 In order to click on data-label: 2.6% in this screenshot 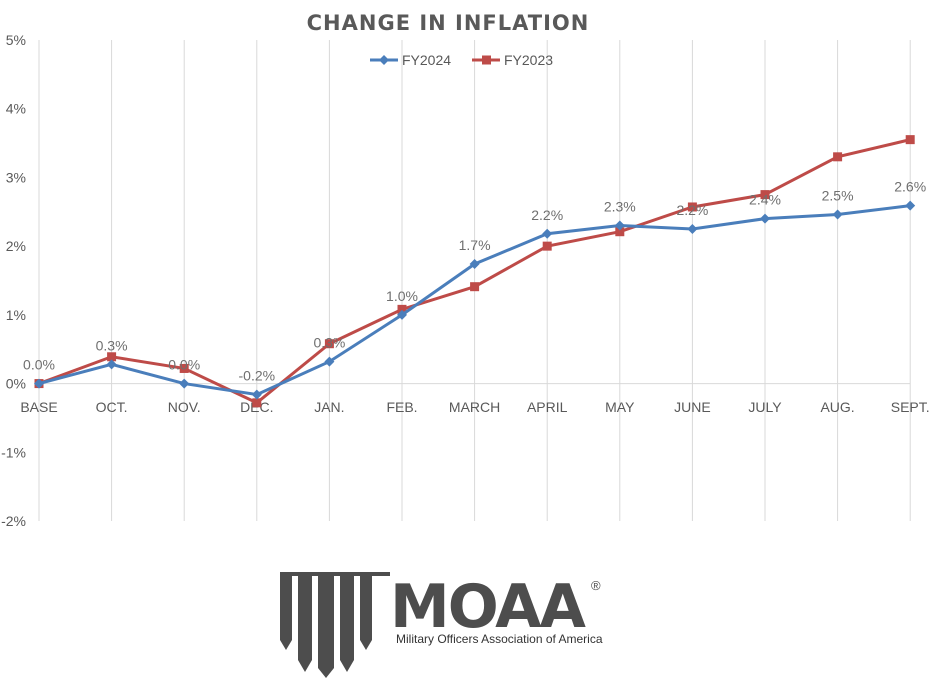, I will do `click(910, 187)`.